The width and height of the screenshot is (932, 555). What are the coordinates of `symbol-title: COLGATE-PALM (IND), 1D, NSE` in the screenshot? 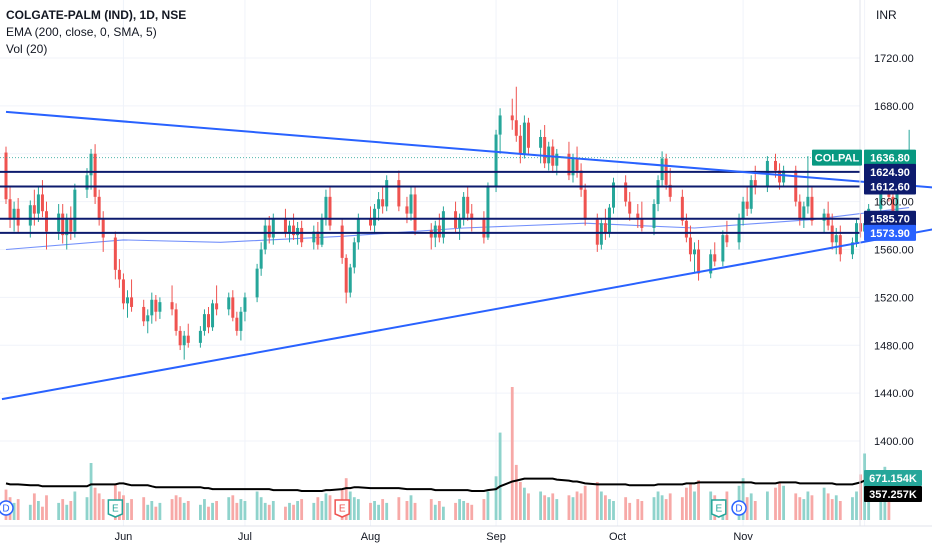 It's located at (96, 15).